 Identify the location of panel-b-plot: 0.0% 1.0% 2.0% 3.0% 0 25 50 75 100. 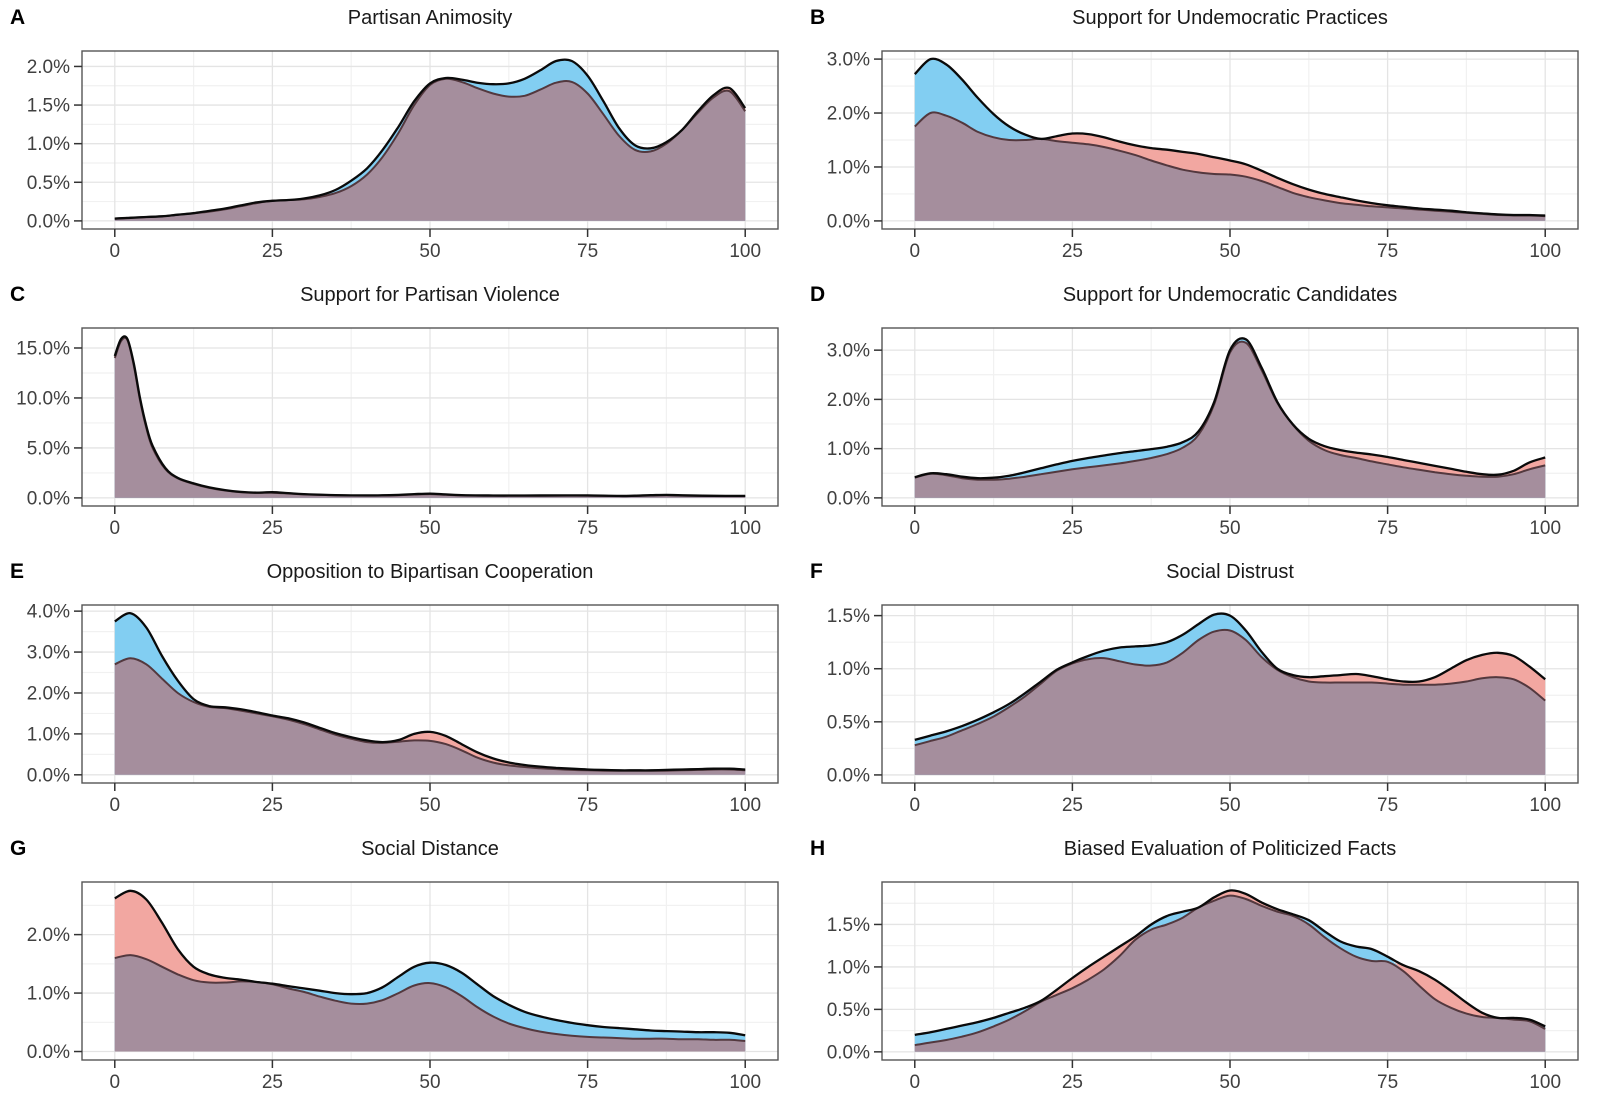
(1203, 156).